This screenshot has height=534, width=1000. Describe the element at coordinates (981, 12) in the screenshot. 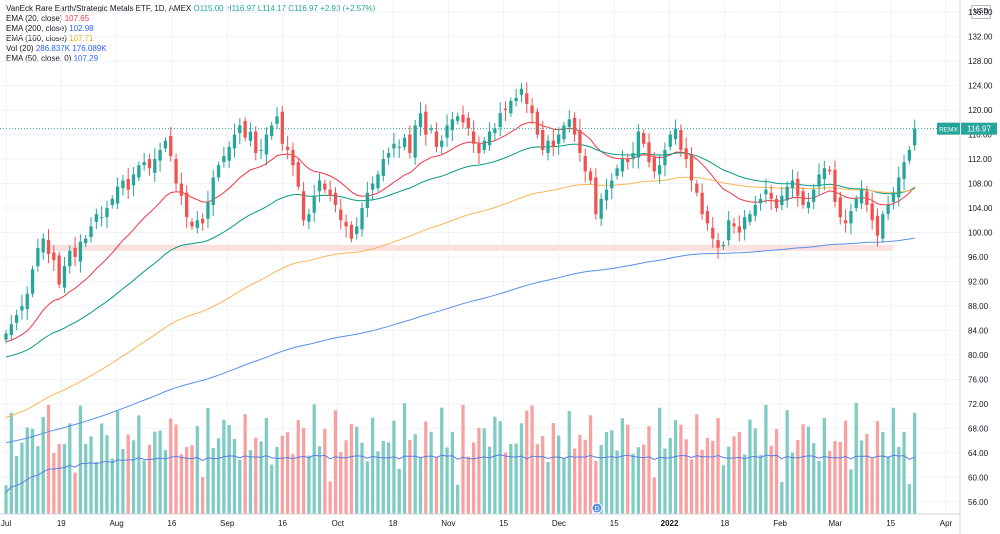

I see `currency-badge: USD` at that location.